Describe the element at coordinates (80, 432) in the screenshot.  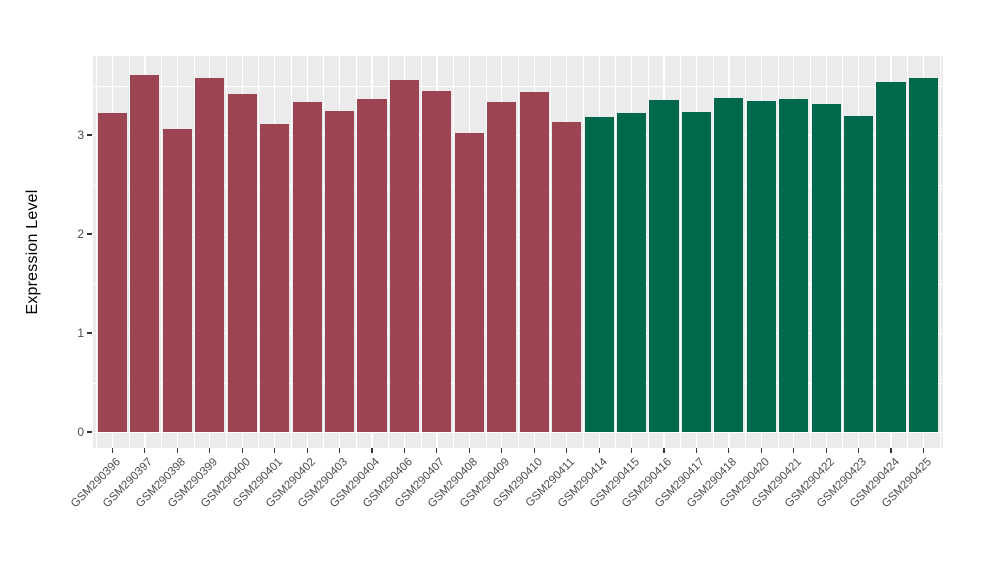
I see `y-tick-label: 0` at that location.